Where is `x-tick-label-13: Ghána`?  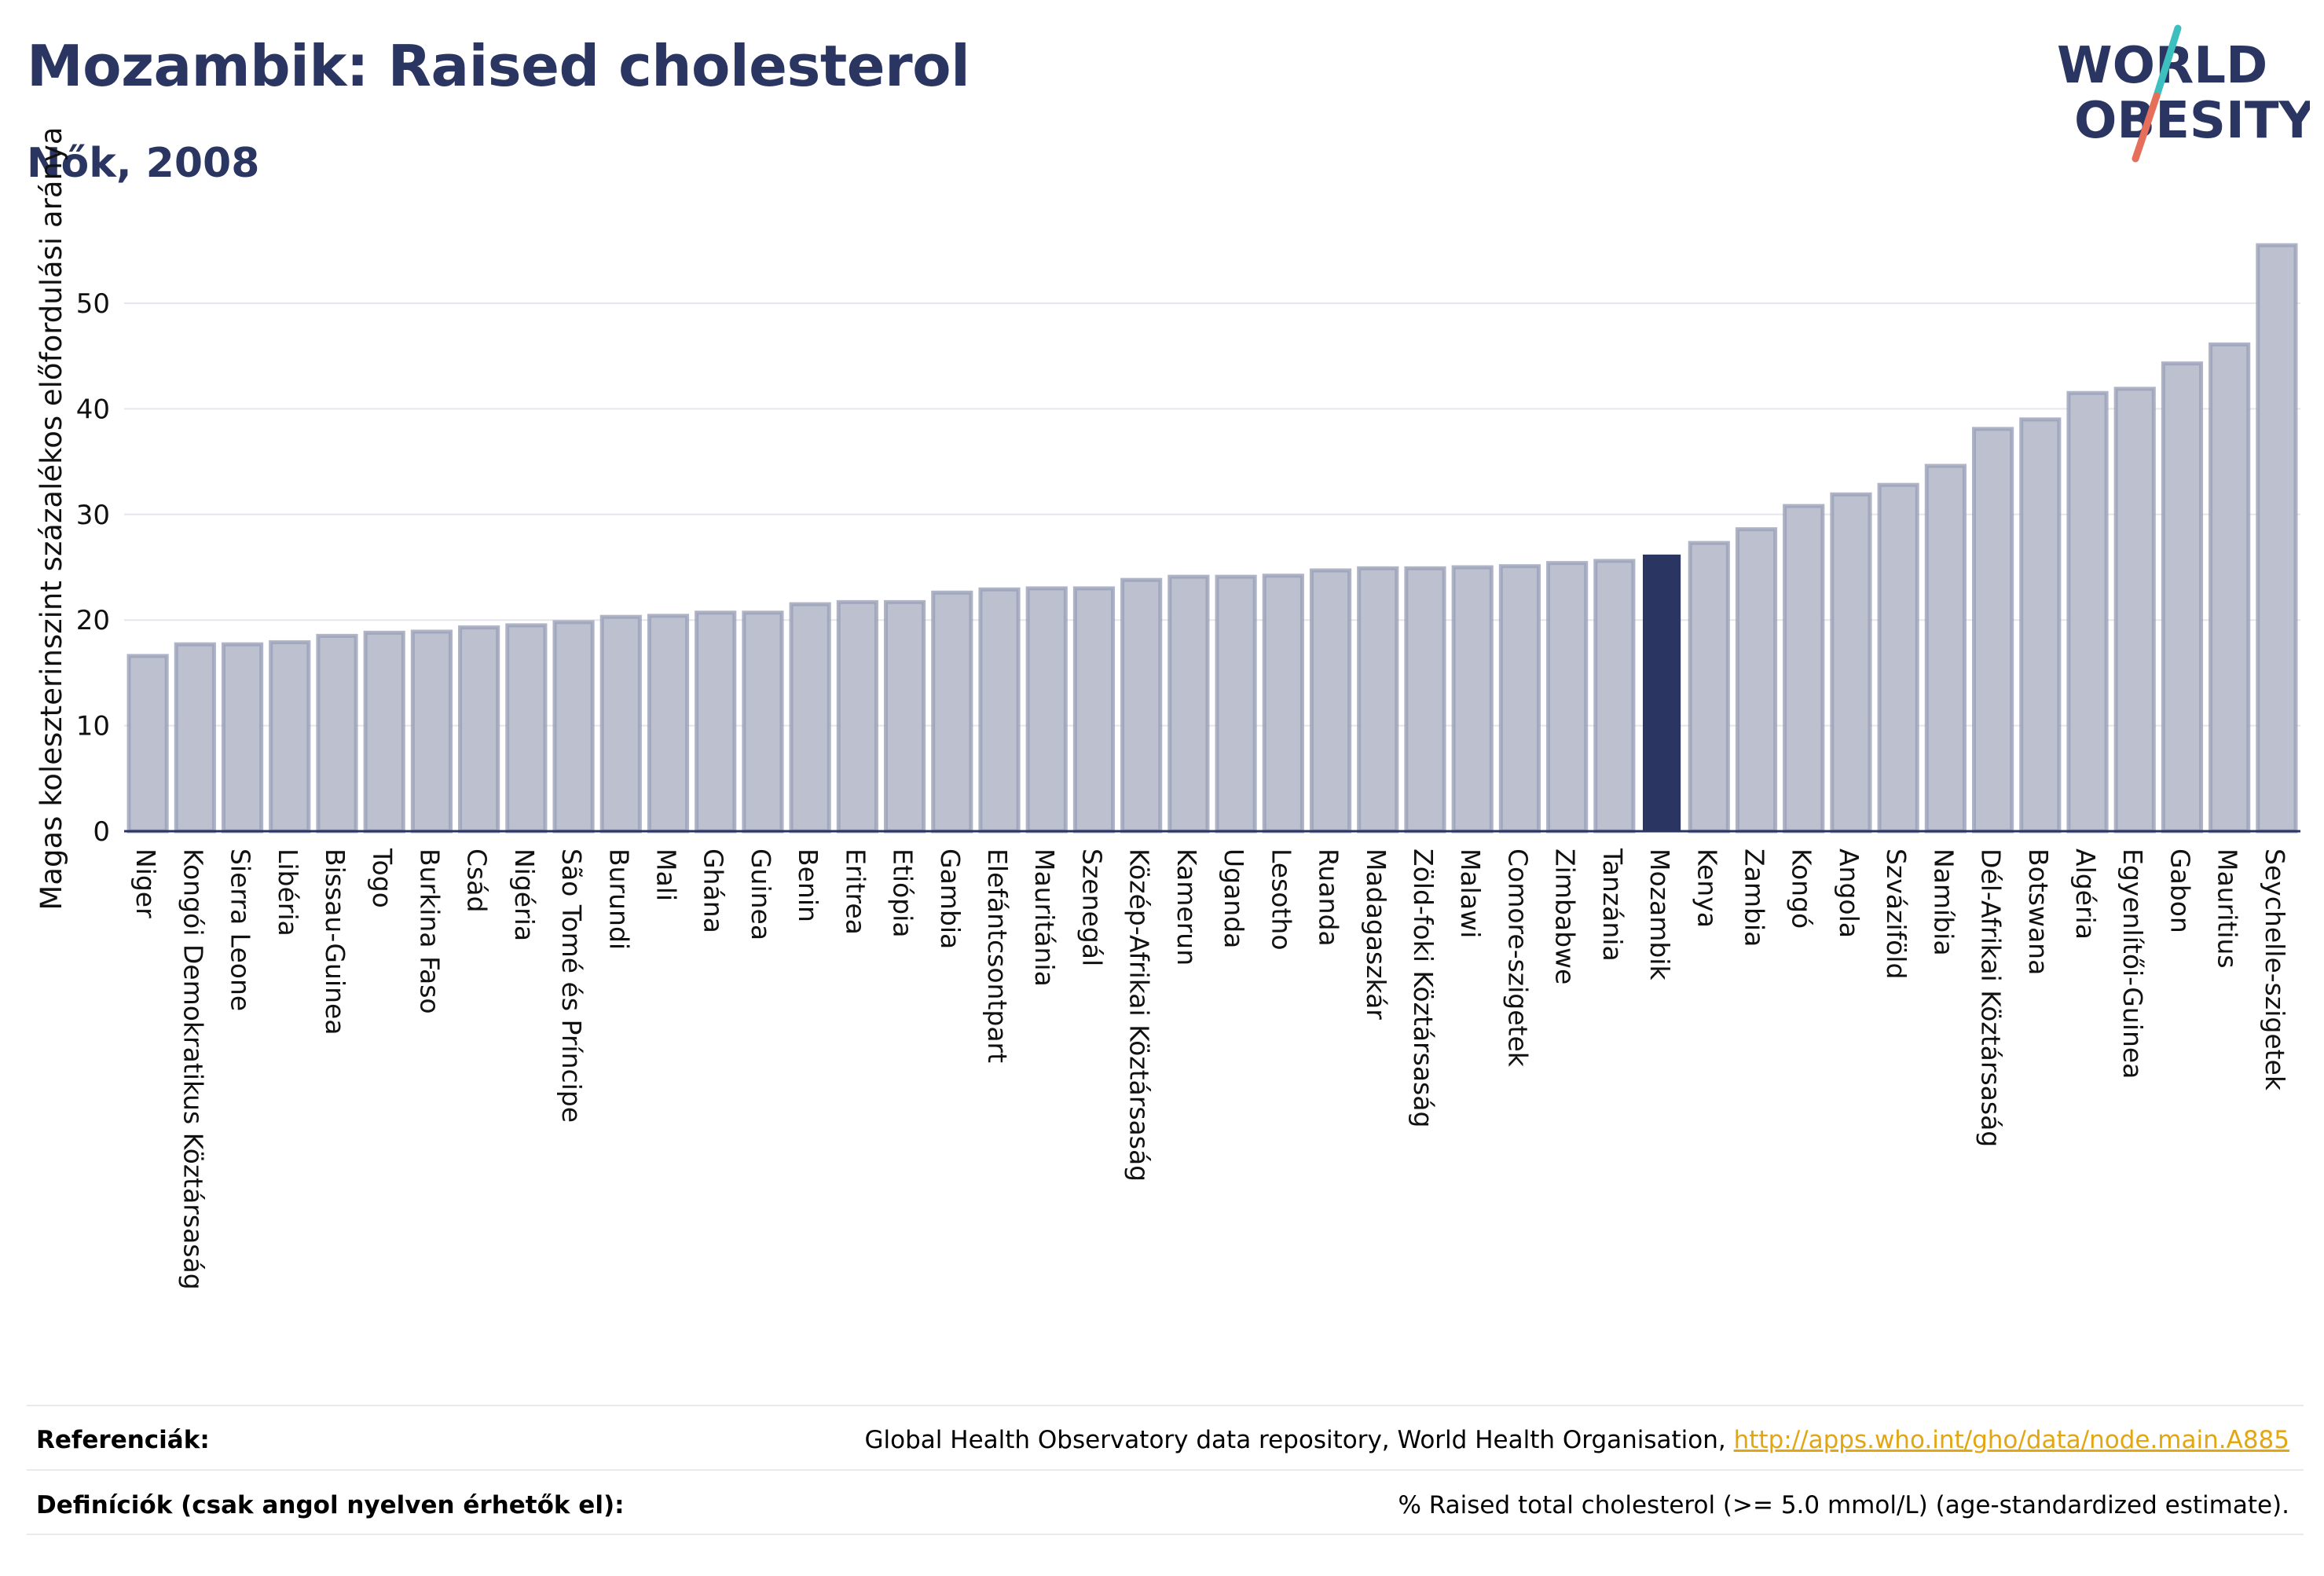
x-tick-label-13: Ghána is located at coordinates (713, 890).